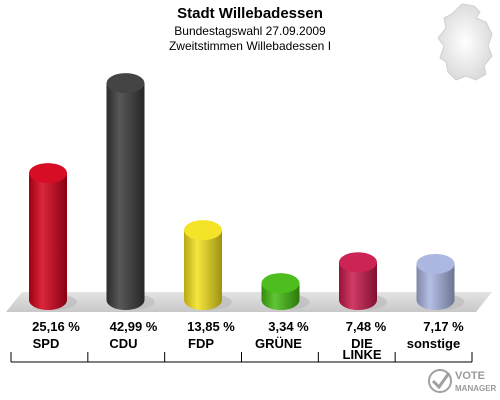 This screenshot has width=500, height=400. What do you see at coordinates (465, 42) in the screenshot?
I see `germany-map-icon` at bounding box center [465, 42].